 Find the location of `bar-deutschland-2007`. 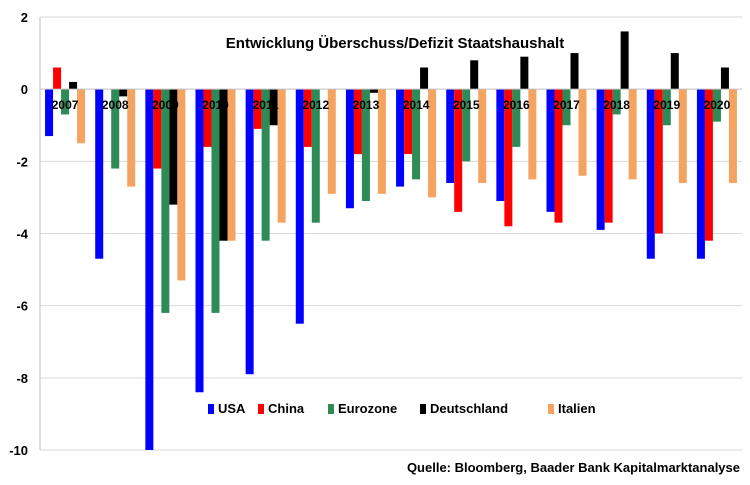

bar-deutschland-2007 is located at coordinates (73, 85).